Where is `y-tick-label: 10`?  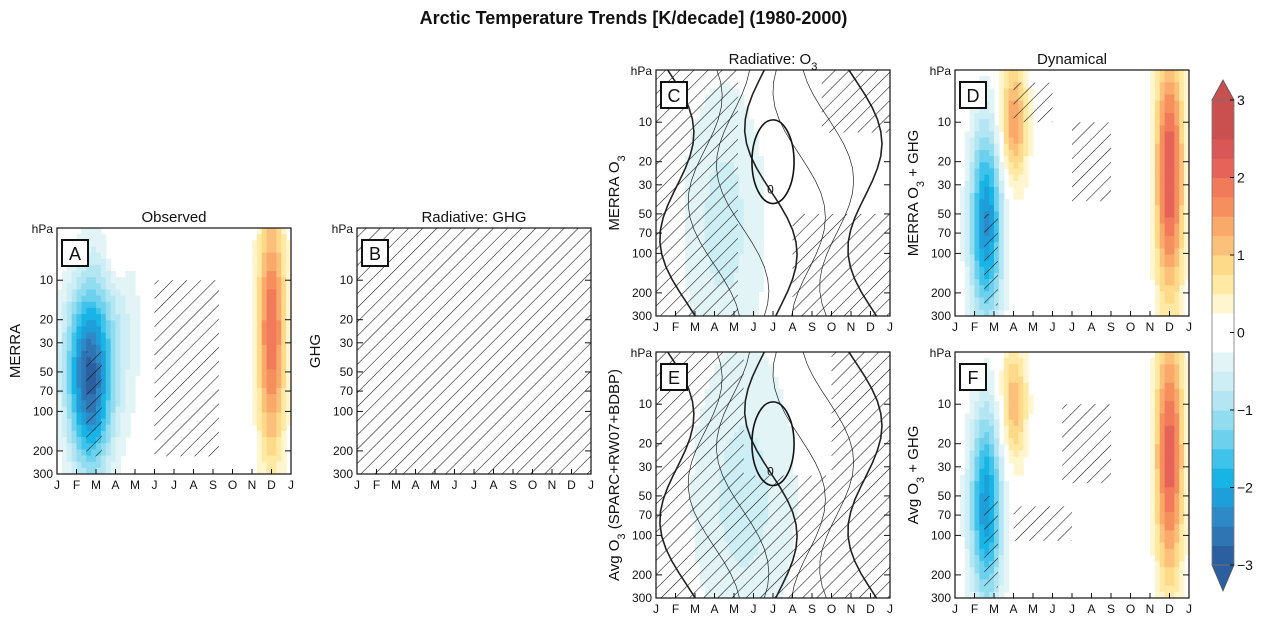 y-tick-label: 10 is located at coordinates (47, 280).